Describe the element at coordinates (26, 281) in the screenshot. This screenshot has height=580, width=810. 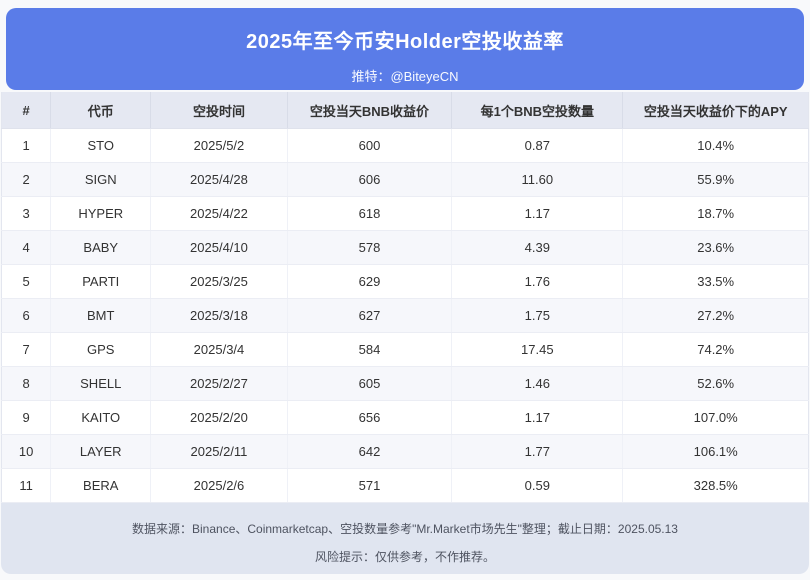
I see `cell-index: 5` at that location.